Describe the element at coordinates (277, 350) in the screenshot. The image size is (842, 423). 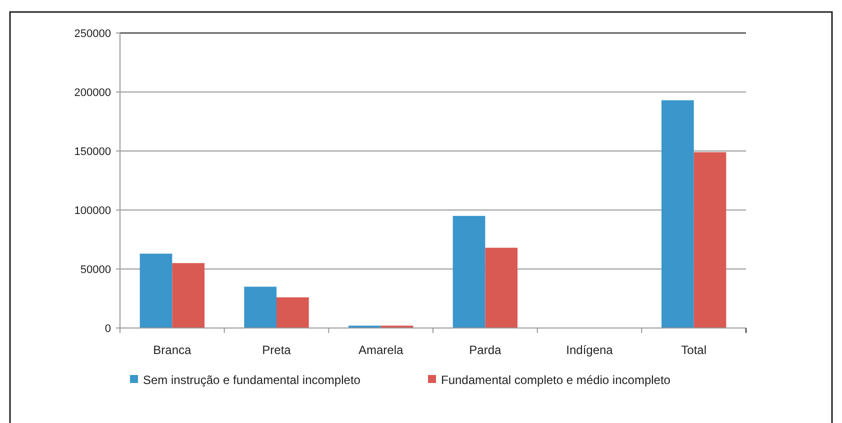
I see `x-tick-label: Preta` at that location.